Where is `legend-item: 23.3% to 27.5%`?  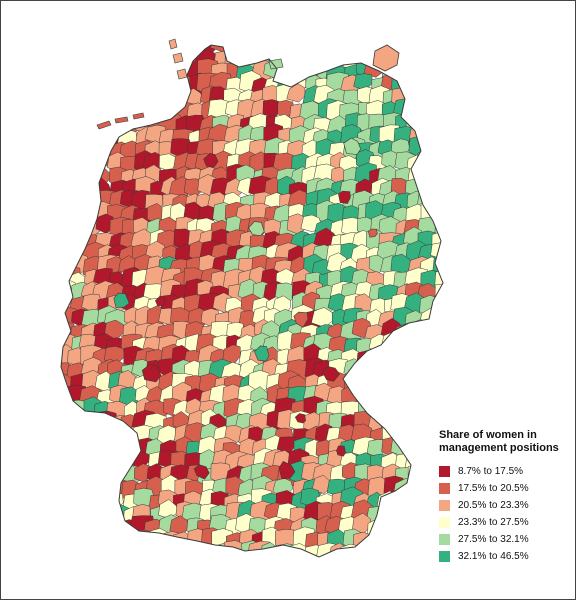 legend-item: 23.3% to 27.5% is located at coordinates (506, 522).